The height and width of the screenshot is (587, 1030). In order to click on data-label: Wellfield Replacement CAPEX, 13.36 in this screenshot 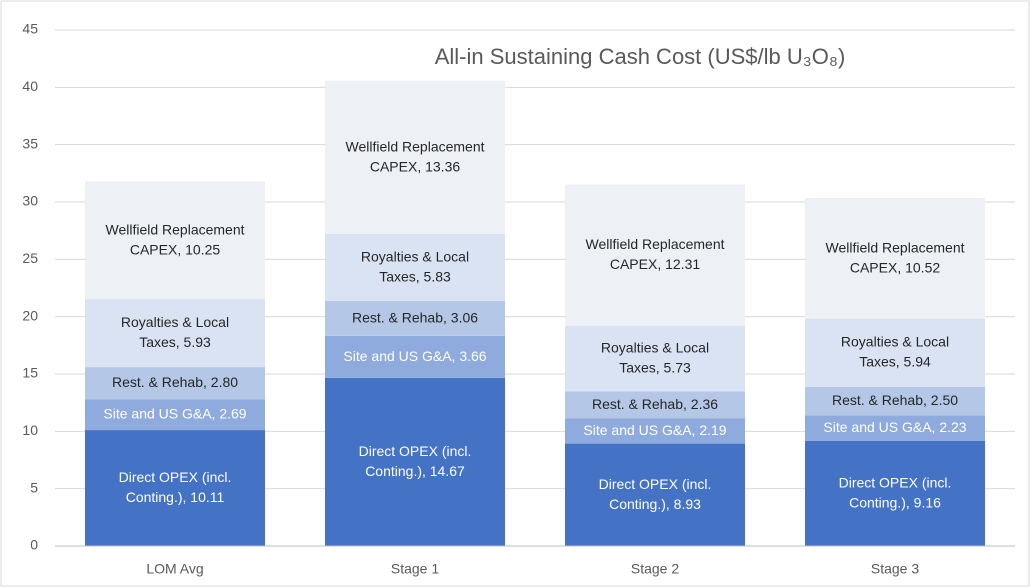, I will do `click(414, 156)`.